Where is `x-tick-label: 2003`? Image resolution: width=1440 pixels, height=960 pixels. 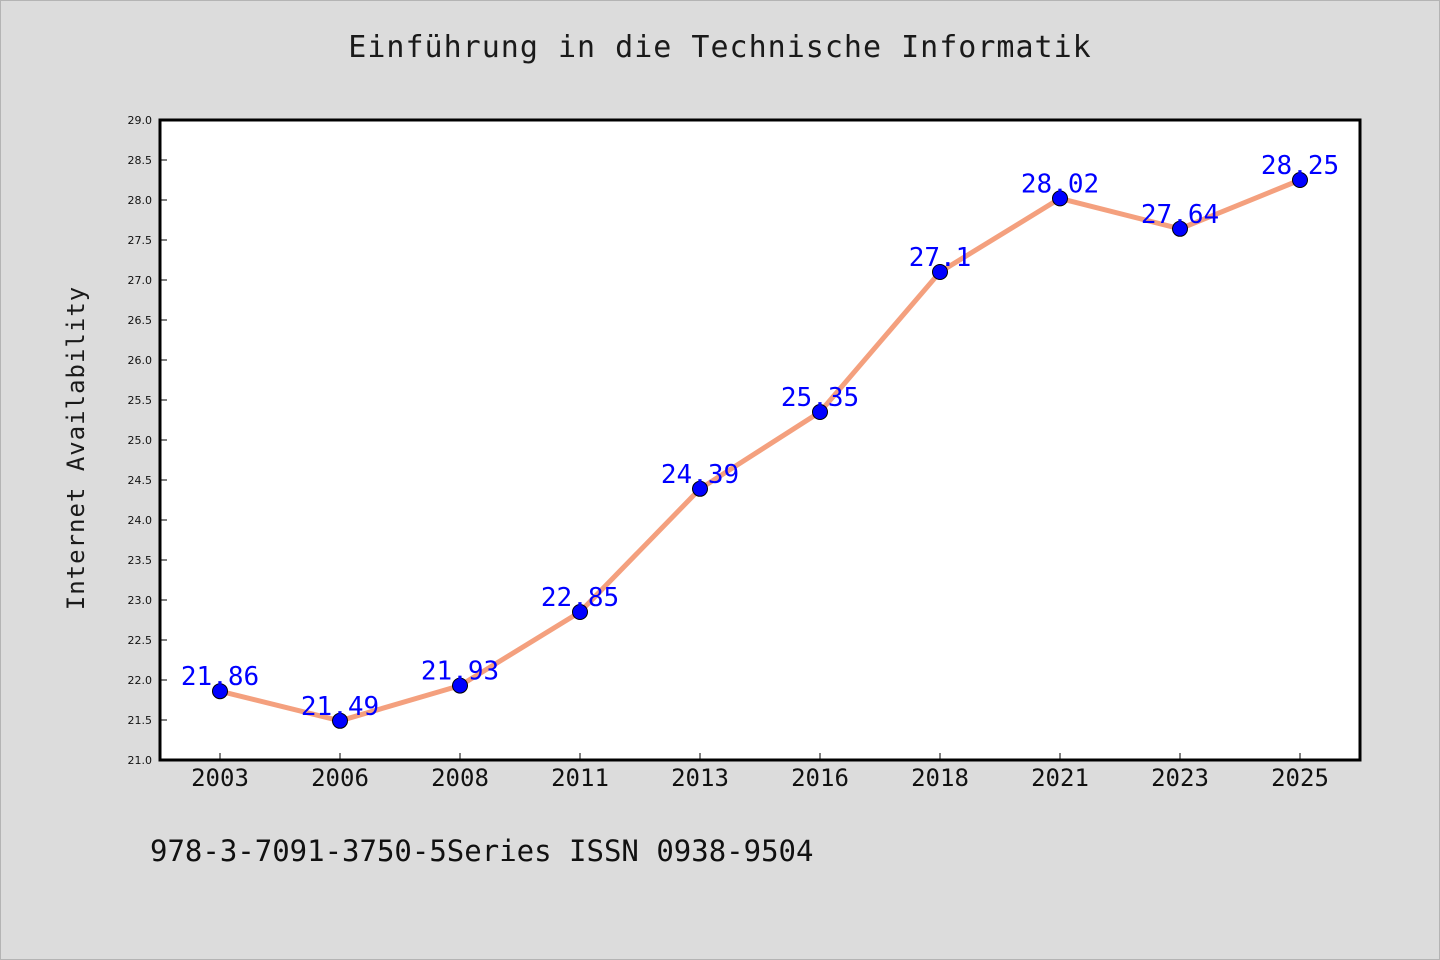
x-tick-label: 2003 is located at coordinates (220, 778).